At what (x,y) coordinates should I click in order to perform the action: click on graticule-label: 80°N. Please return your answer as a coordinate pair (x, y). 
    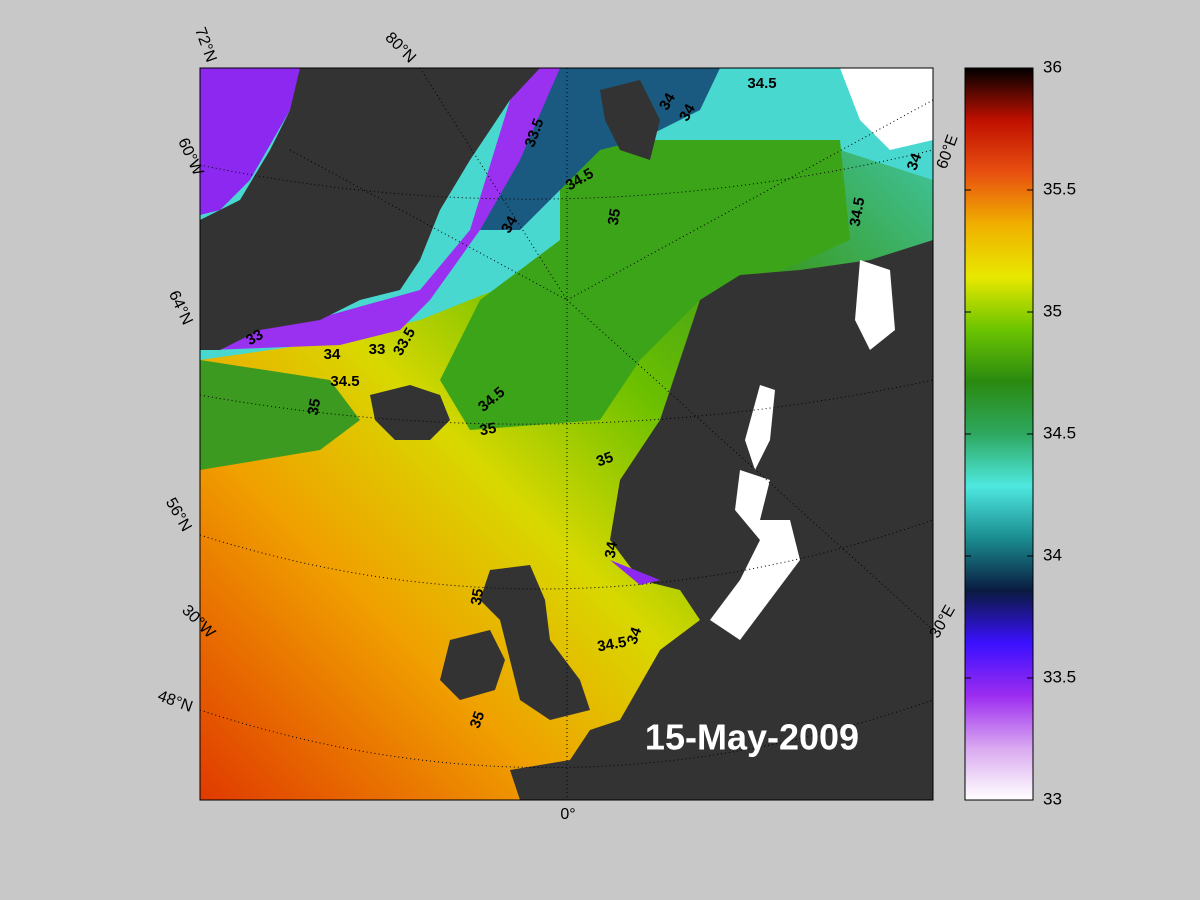
    Looking at the image, I should click on (400, 47).